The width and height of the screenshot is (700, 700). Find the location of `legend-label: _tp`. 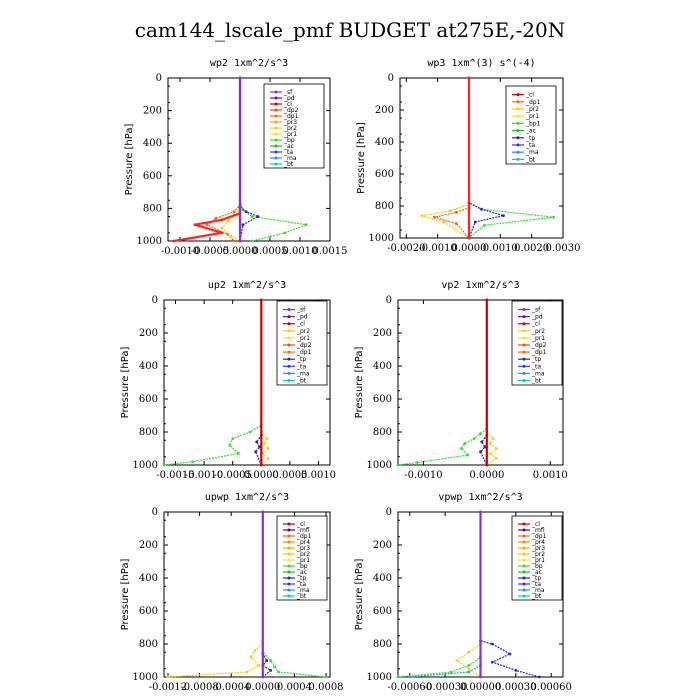

legend-label: _tp is located at coordinates (530, 138).